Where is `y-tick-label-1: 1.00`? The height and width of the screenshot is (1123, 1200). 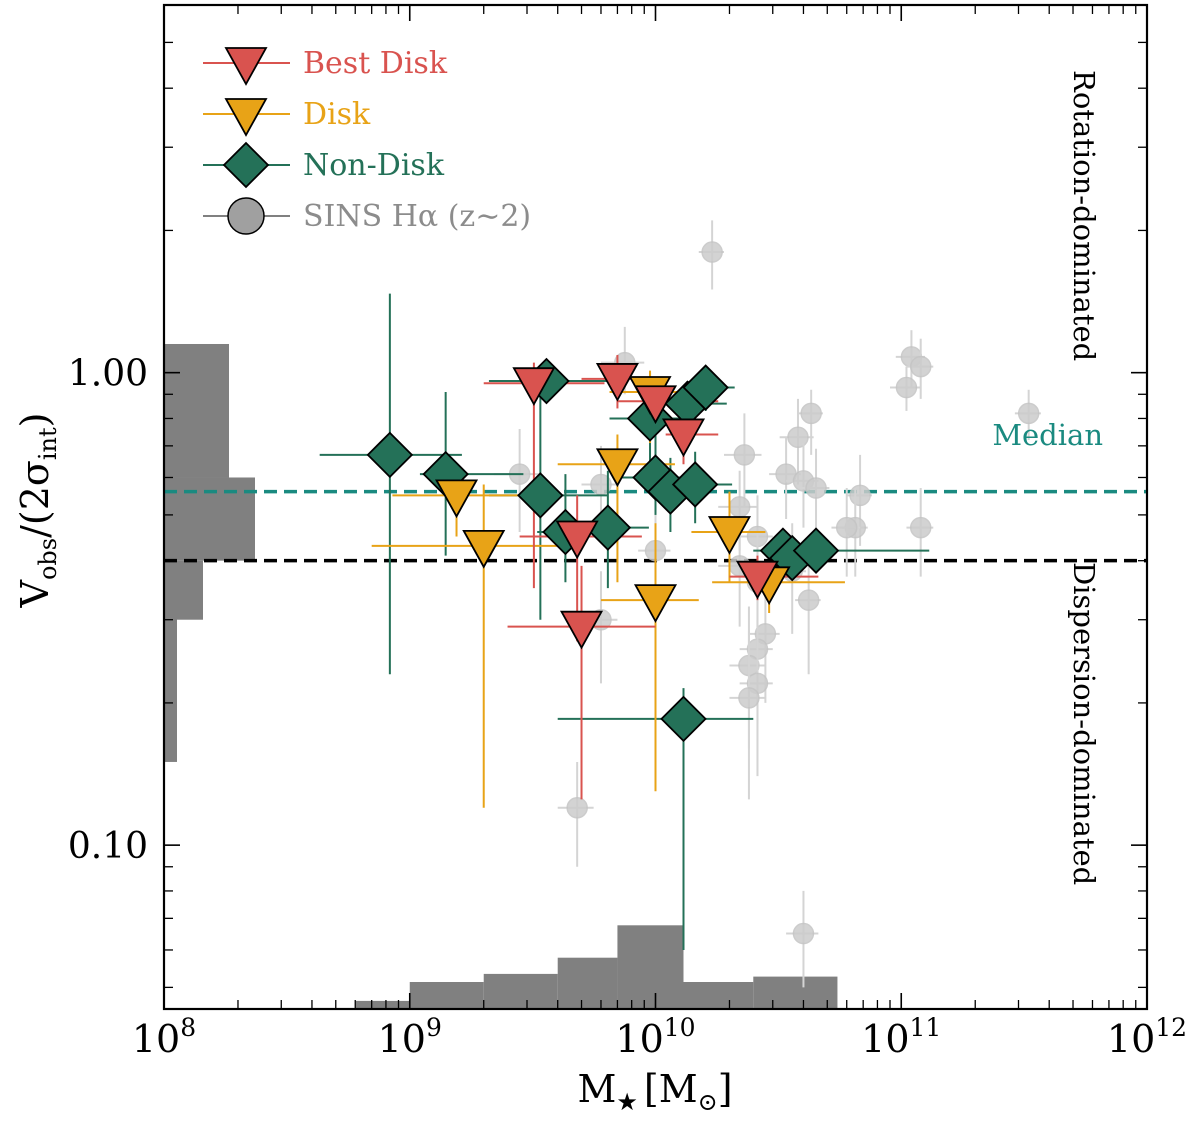 y-tick-label-1: 1.00 is located at coordinates (108, 374).